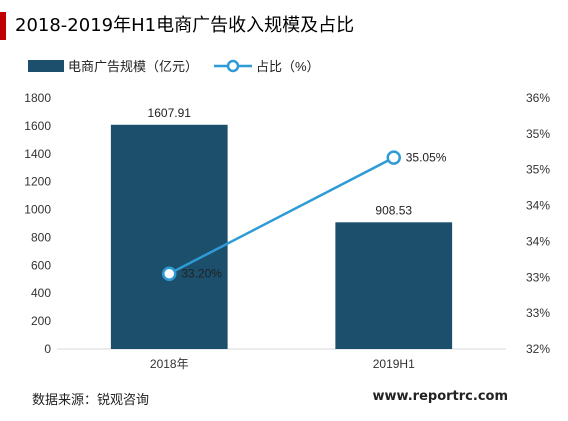 The width and height of the screenshot is (568, 421). I want to click on y-left-tick-label: 1200, so click(37, 182).